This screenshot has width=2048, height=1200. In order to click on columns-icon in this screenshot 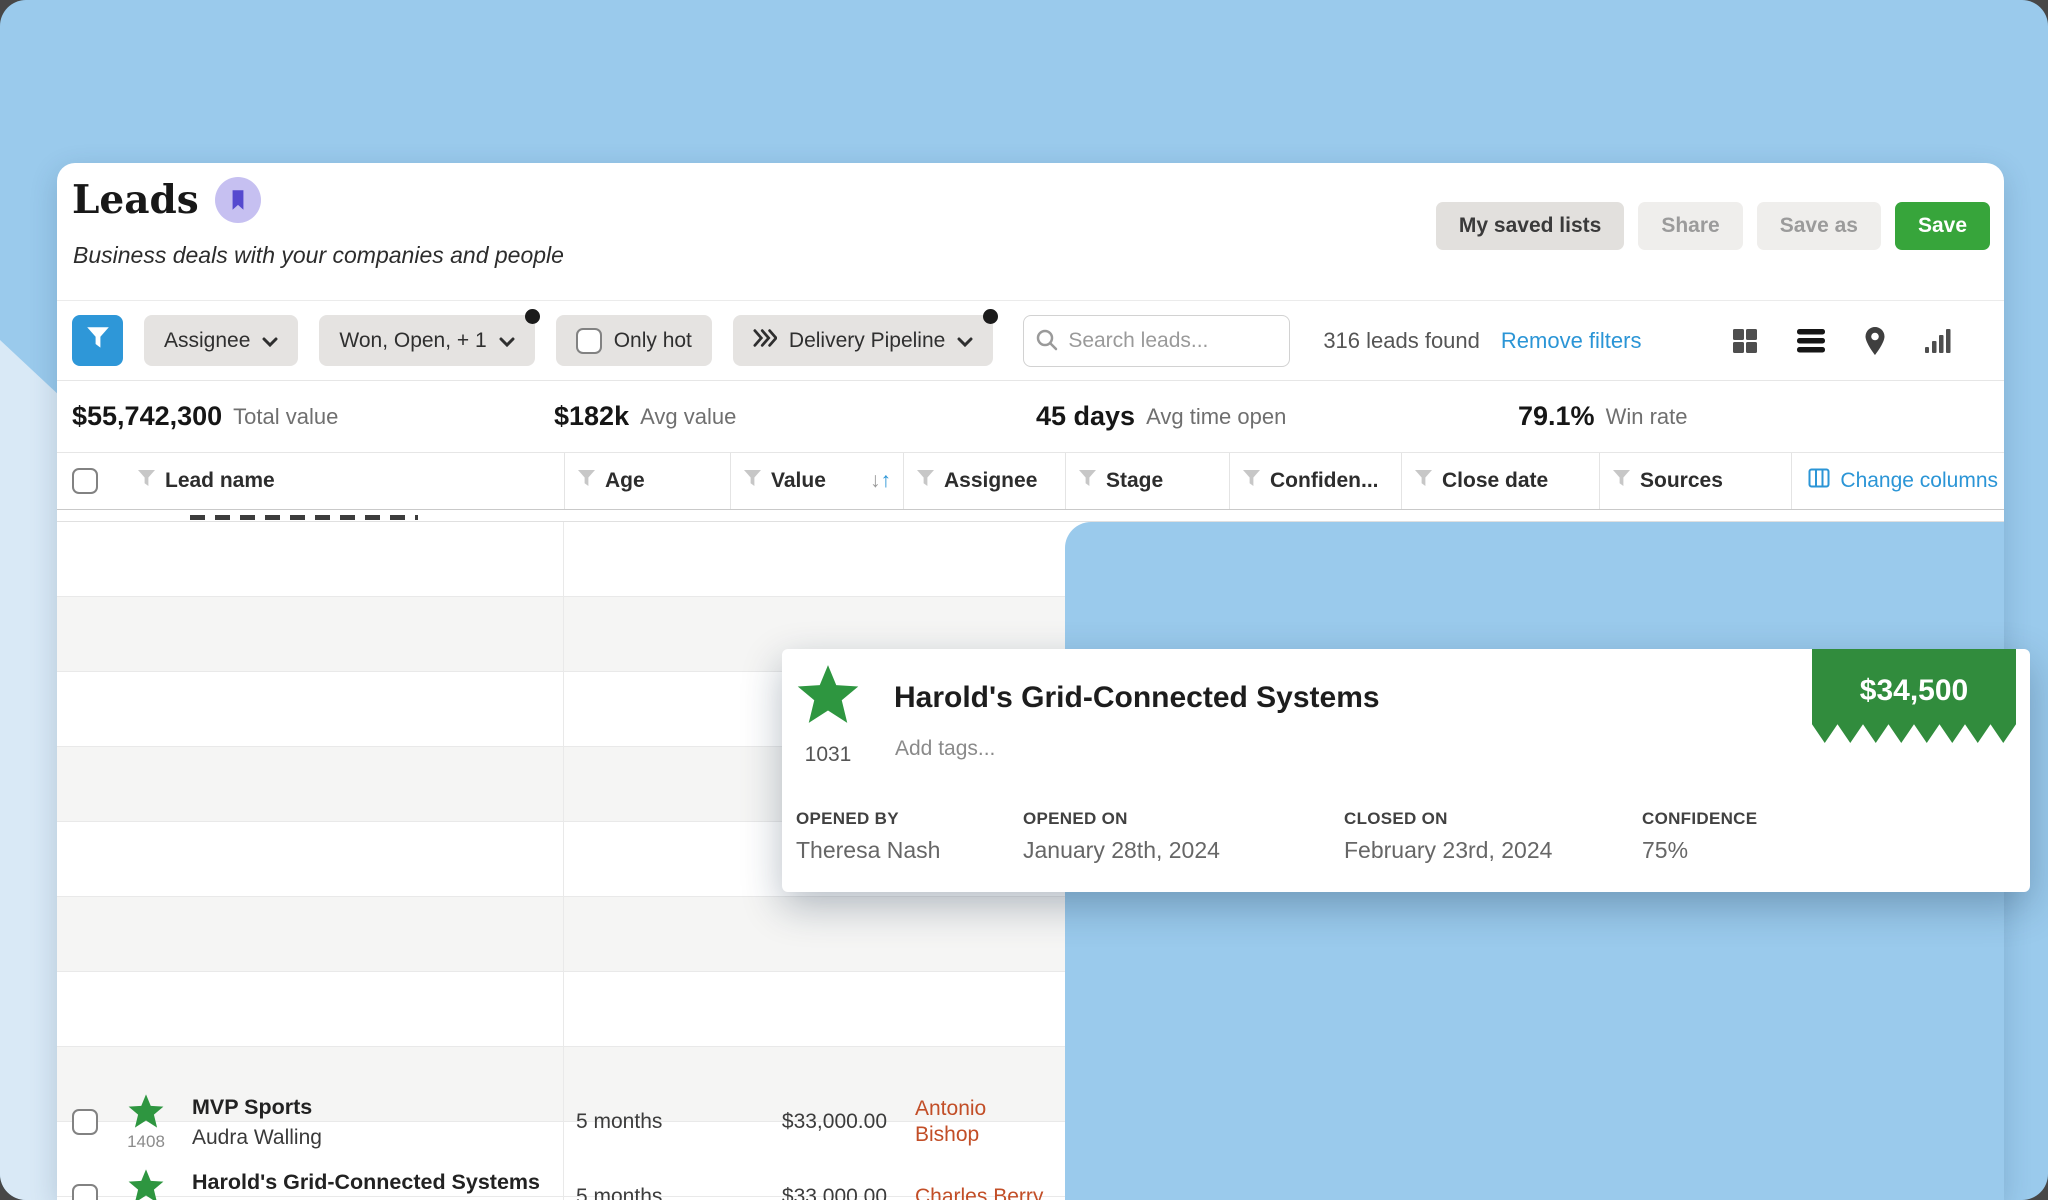, I will do `click(1819, 481)`.